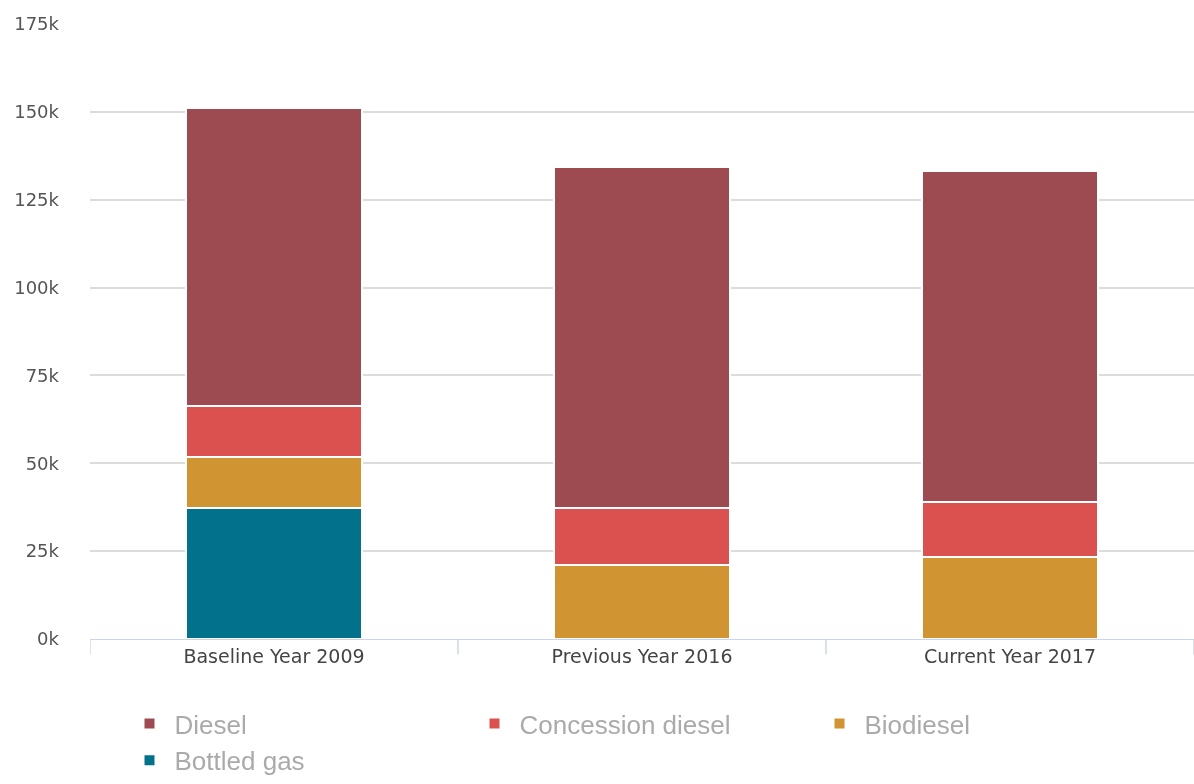 The height and width of the screenshot is (784, 1194). What do you see at coordinates (642, 655) in the screenshot?
I see `x-tick-label: Previous Year 2016` at bounding box center [642, 655].